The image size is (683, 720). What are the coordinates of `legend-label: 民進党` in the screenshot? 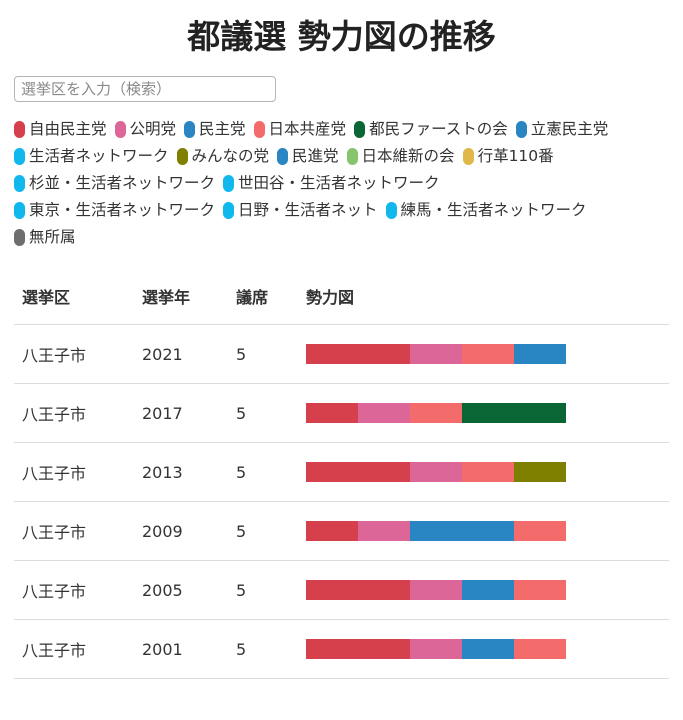 It's located at (315, 156).